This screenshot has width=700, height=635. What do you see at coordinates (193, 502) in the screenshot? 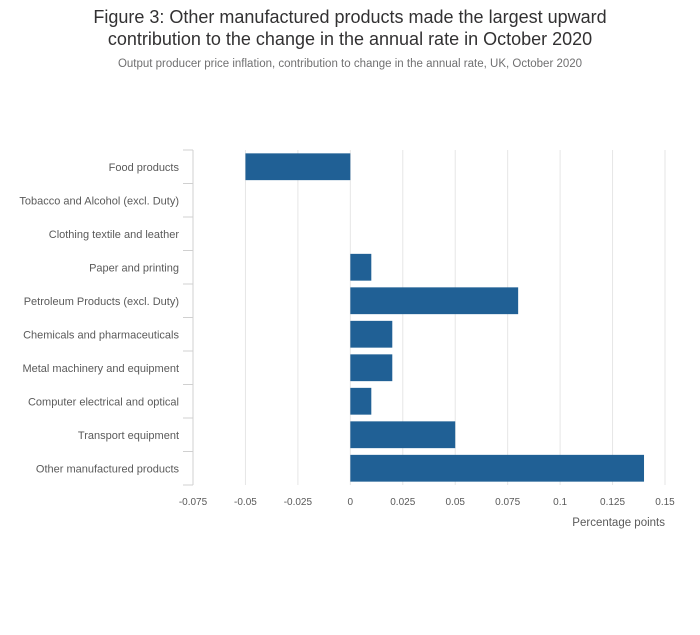
I see `x-tick-label: -0.075` at bounding box center [193, 502].